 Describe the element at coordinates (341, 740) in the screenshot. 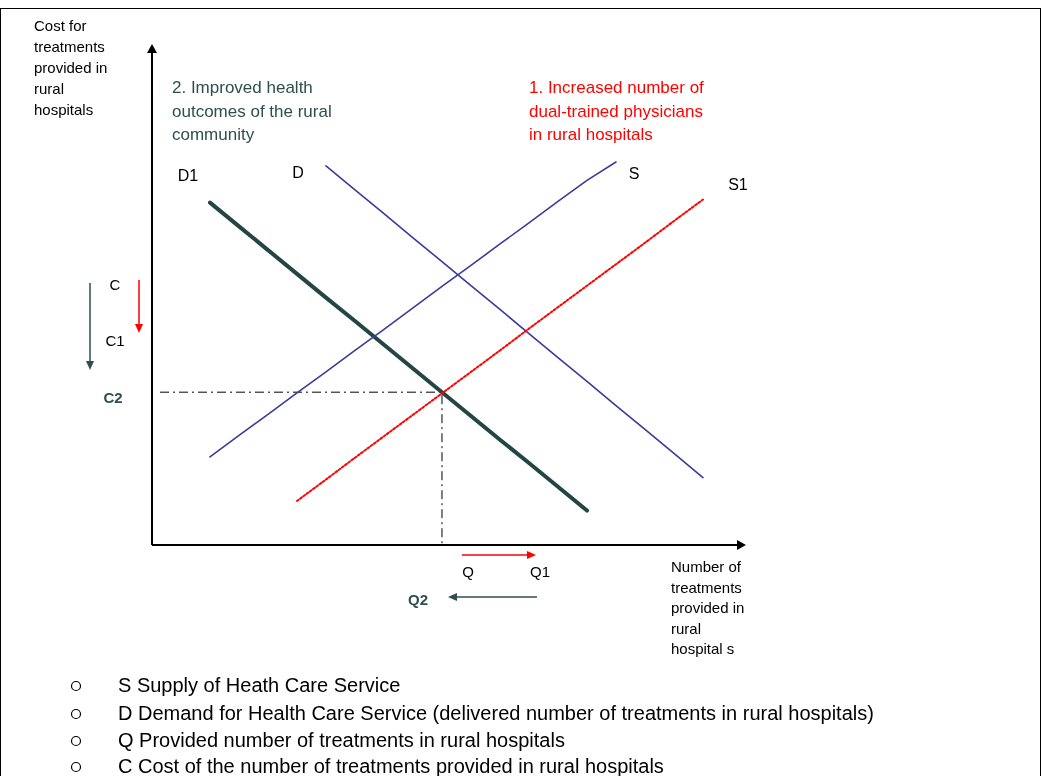

I see `text: Q Provided number of treatments in rural hospitals` at that location.